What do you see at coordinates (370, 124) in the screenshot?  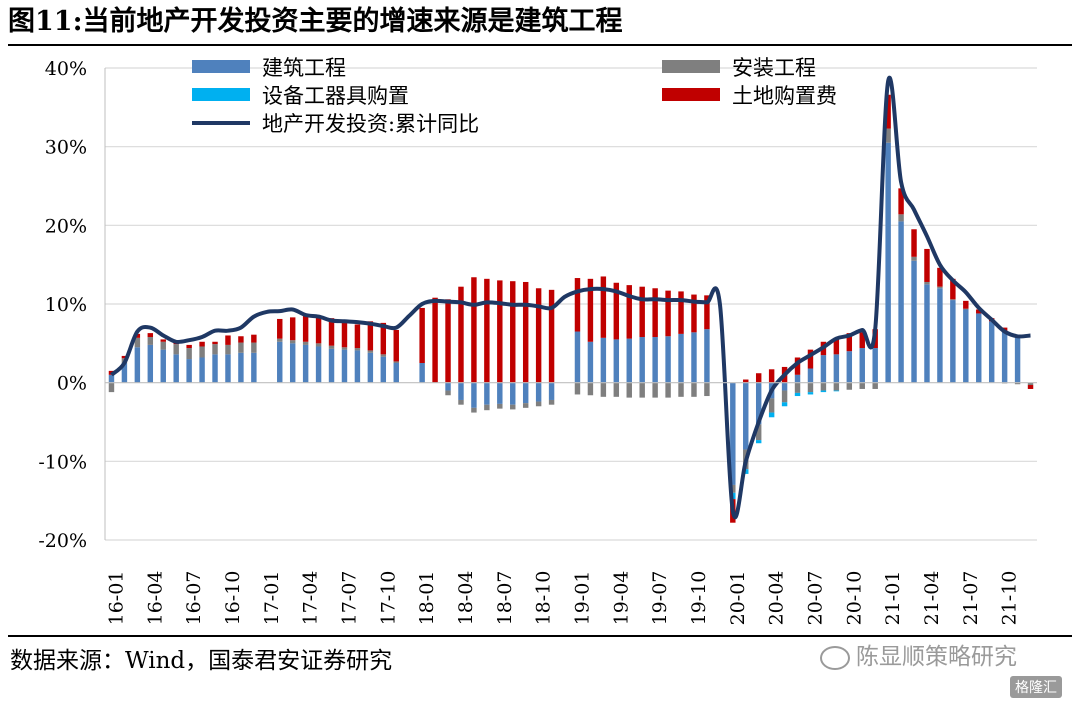 I see `legend-label: 地产开发投资:累计同比` at bounding box center [370, 124].